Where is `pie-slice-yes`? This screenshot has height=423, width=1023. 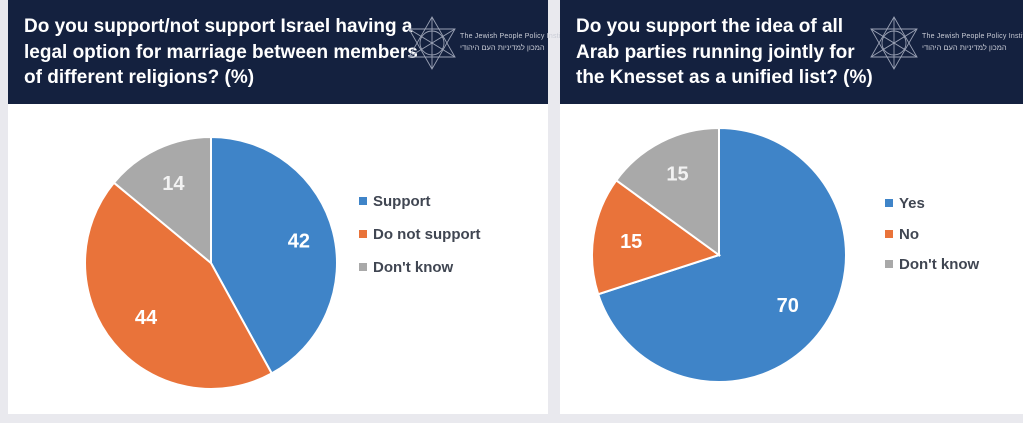 pie-slice-yes is located at coordinates (721, 254).